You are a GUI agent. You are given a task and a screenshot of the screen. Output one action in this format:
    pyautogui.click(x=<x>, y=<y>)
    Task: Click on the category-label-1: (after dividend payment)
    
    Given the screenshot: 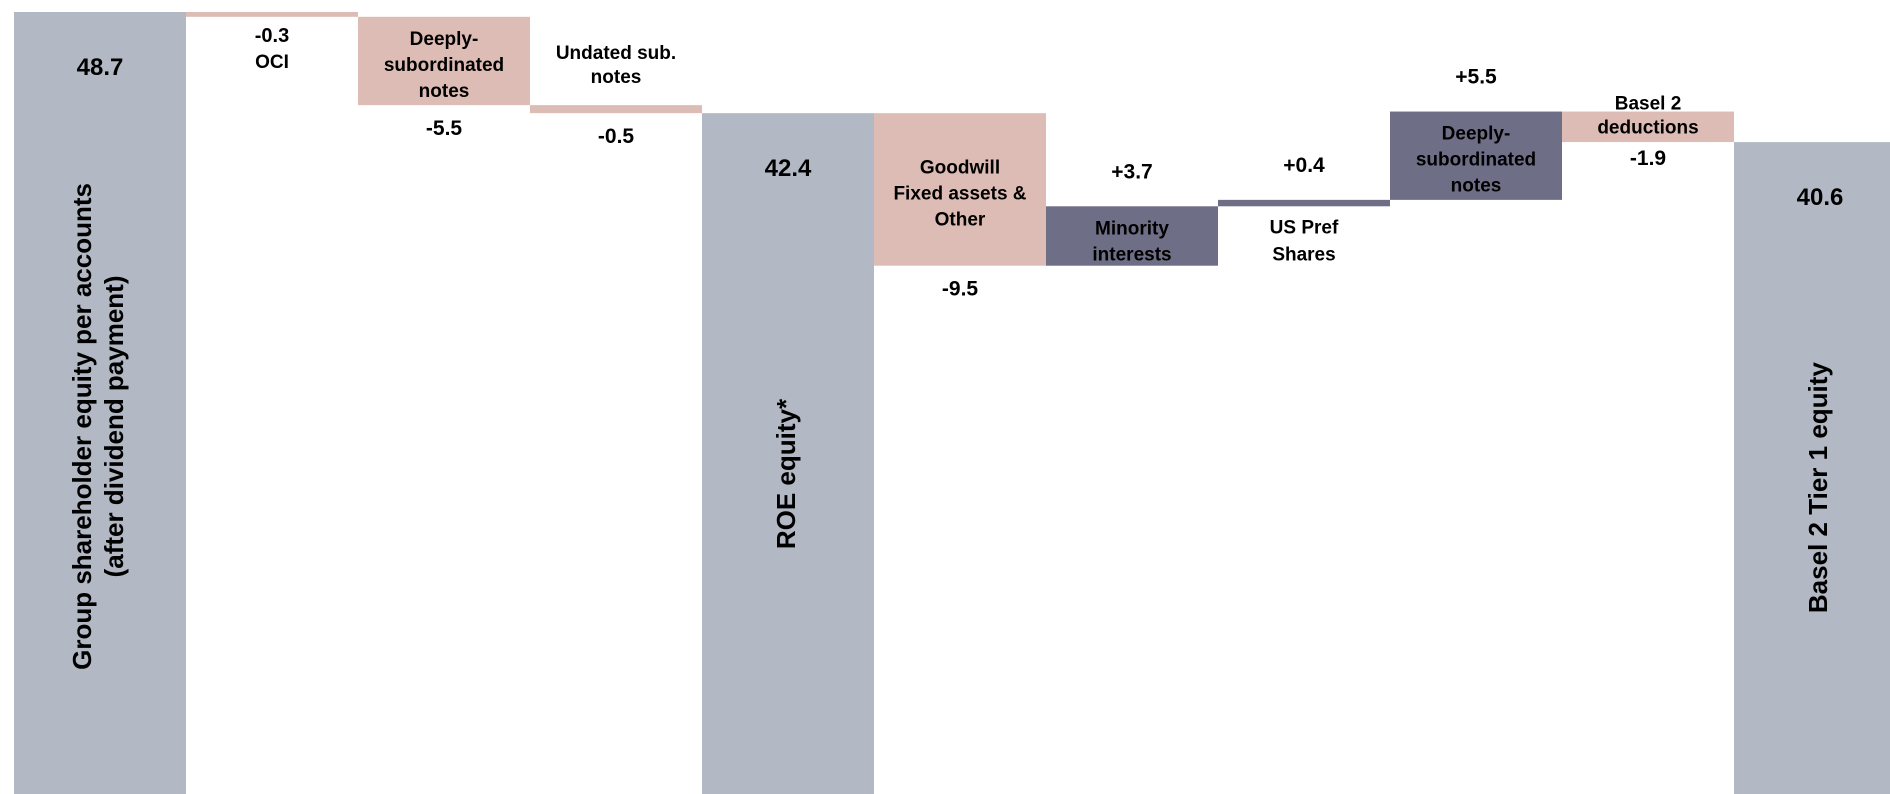 What is the action you would take?
    pyautogui.click(x=114, y=426)
    